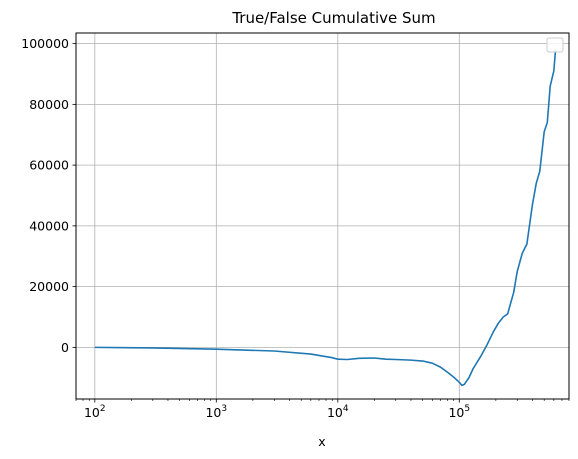 This screenshot has height=459, width=578. Describe the element at coordinates (321, 441) in the screenshot. I see `x-axis-label: x` at that location.